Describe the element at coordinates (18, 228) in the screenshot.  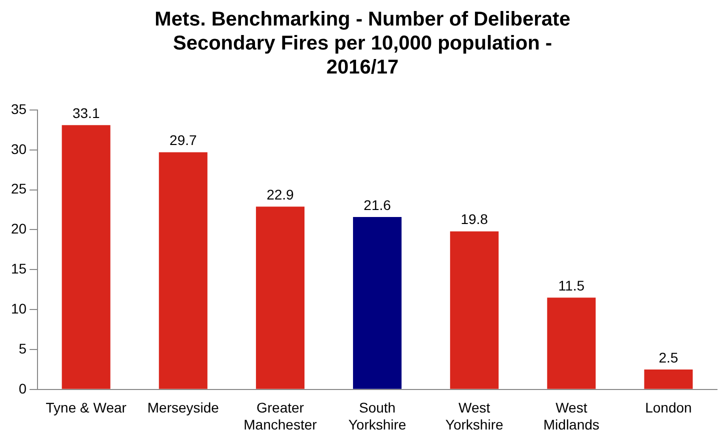
I see `y-tick-label: 20` at that location.